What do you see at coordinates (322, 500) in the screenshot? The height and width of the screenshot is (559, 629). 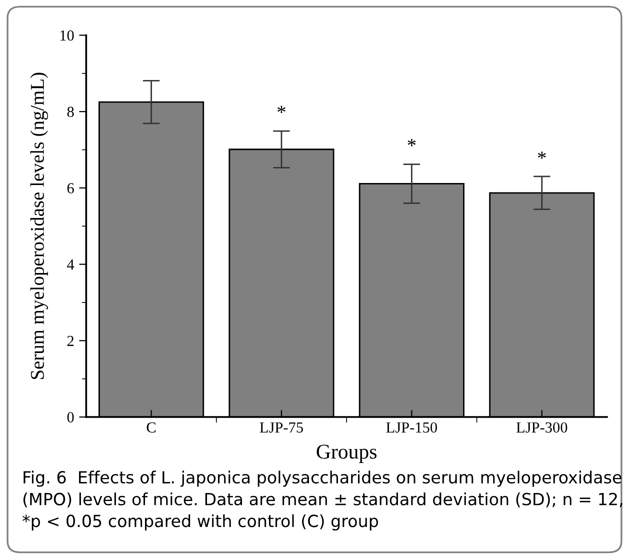 I see `caption: Fig. 6 Effects of L. japonica polysaccharides on serum myeloperoxidase (MPO) levels of mice. Data are mean ± standard deviation (SD); n = 12, *p < 0.05 compared with control (C) group` at bounding box center [322, 500].